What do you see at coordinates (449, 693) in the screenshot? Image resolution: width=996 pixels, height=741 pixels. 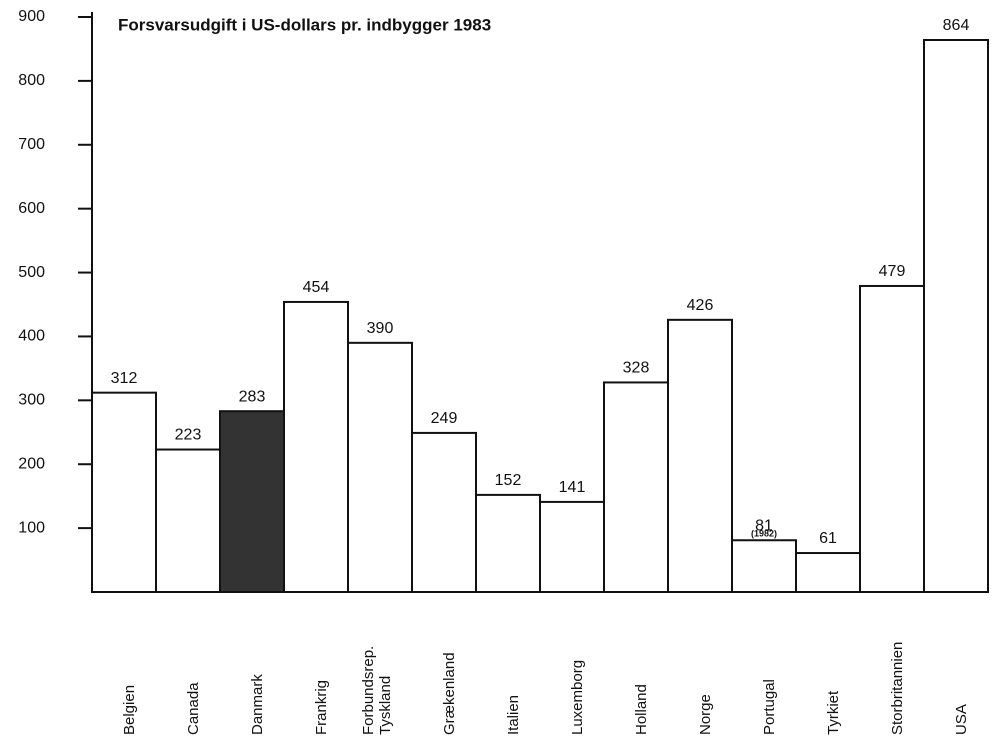 I see `x-tick-label: Grækenland` at bounding box center [449, 693].